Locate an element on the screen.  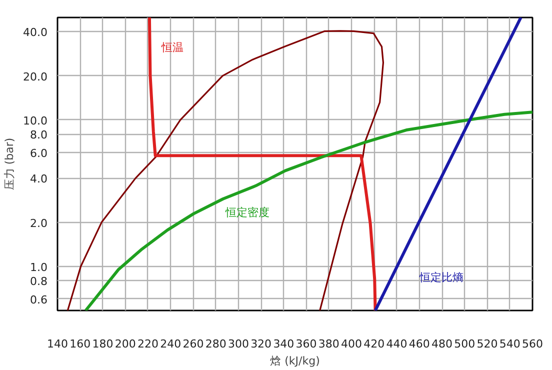
x-tick-label: 420 is located at coordinates (374, 344).